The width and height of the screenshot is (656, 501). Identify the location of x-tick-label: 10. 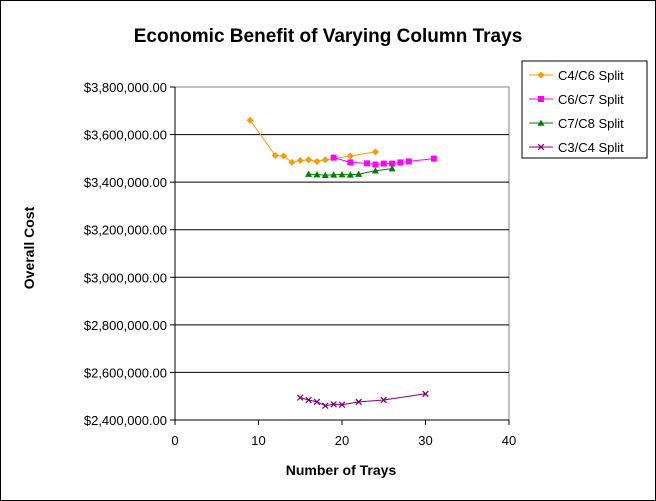
(258, 440).